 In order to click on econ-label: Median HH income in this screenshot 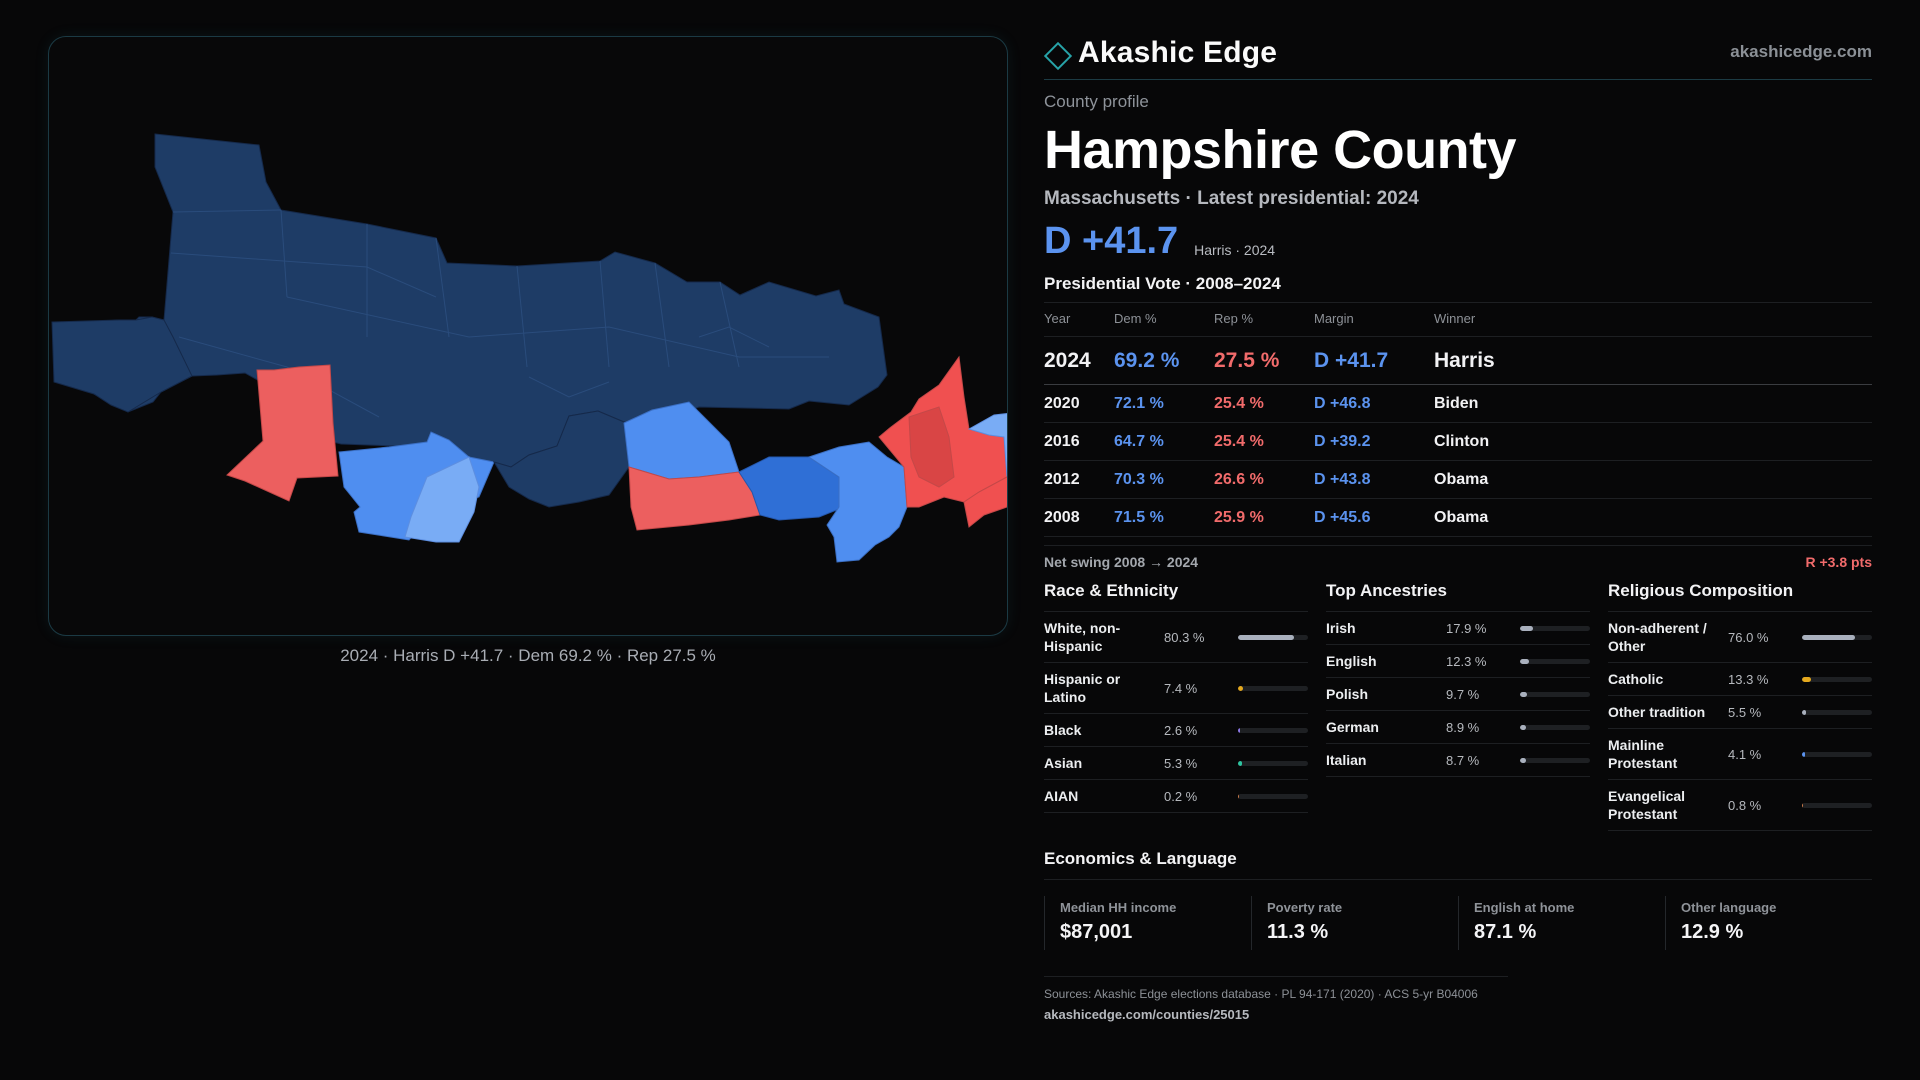, I will do `click(1118, 907)`.